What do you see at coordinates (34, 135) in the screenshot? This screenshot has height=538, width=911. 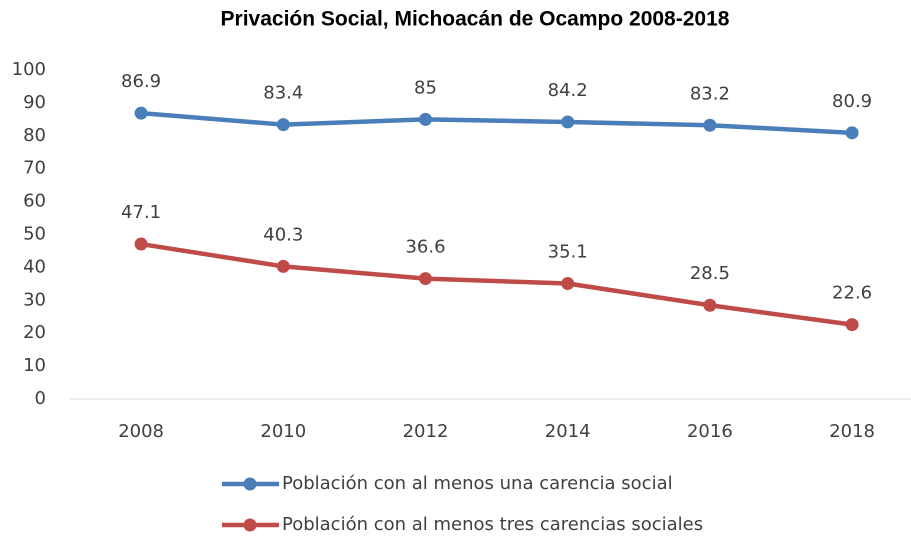 I see `y-tick-label: 80` at bounding box center [34, 135].